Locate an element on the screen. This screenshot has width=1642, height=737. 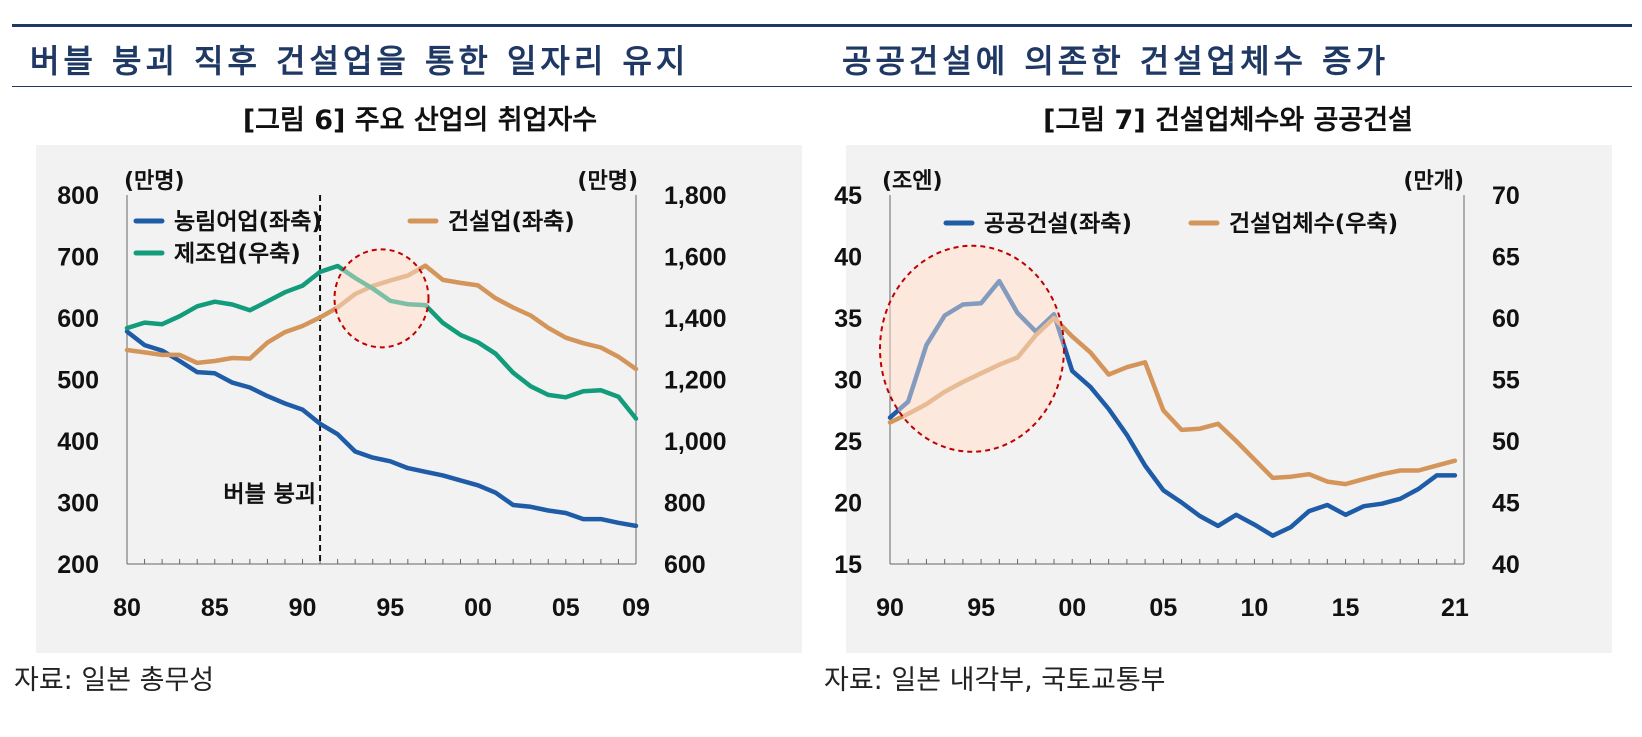
left-y-tick-label: 700 is located at coordinates (78, 258).